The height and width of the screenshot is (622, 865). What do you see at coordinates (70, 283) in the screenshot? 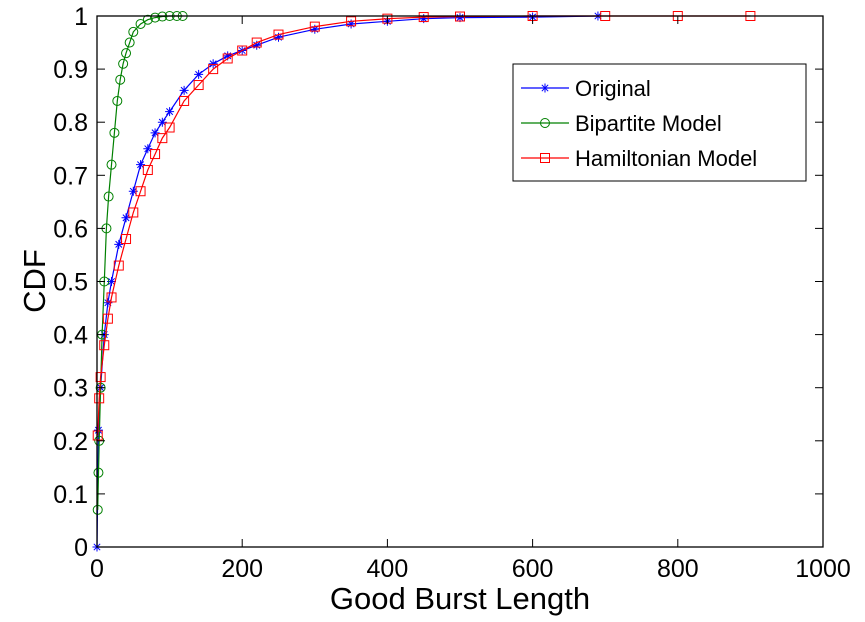
I see `y-tick-label: 0.5` at bounding box center [70, 283].